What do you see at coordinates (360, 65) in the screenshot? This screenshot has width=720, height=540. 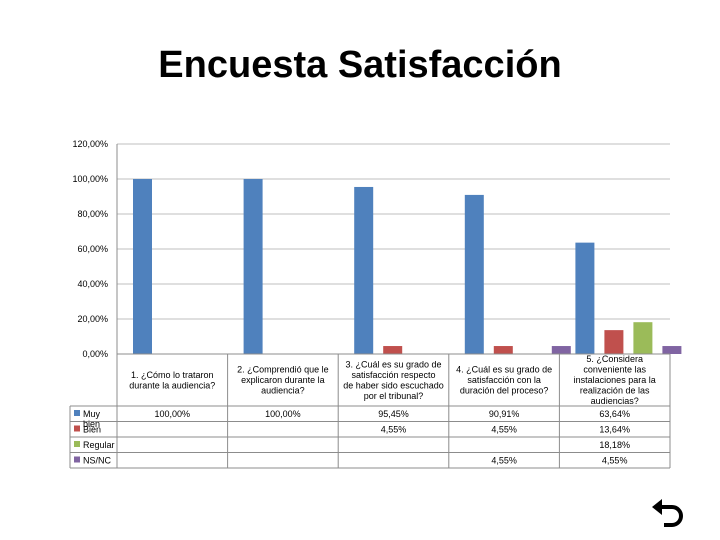 I see `slide-title: Encuesta Satisfacción` at bounding box center [360, 65].